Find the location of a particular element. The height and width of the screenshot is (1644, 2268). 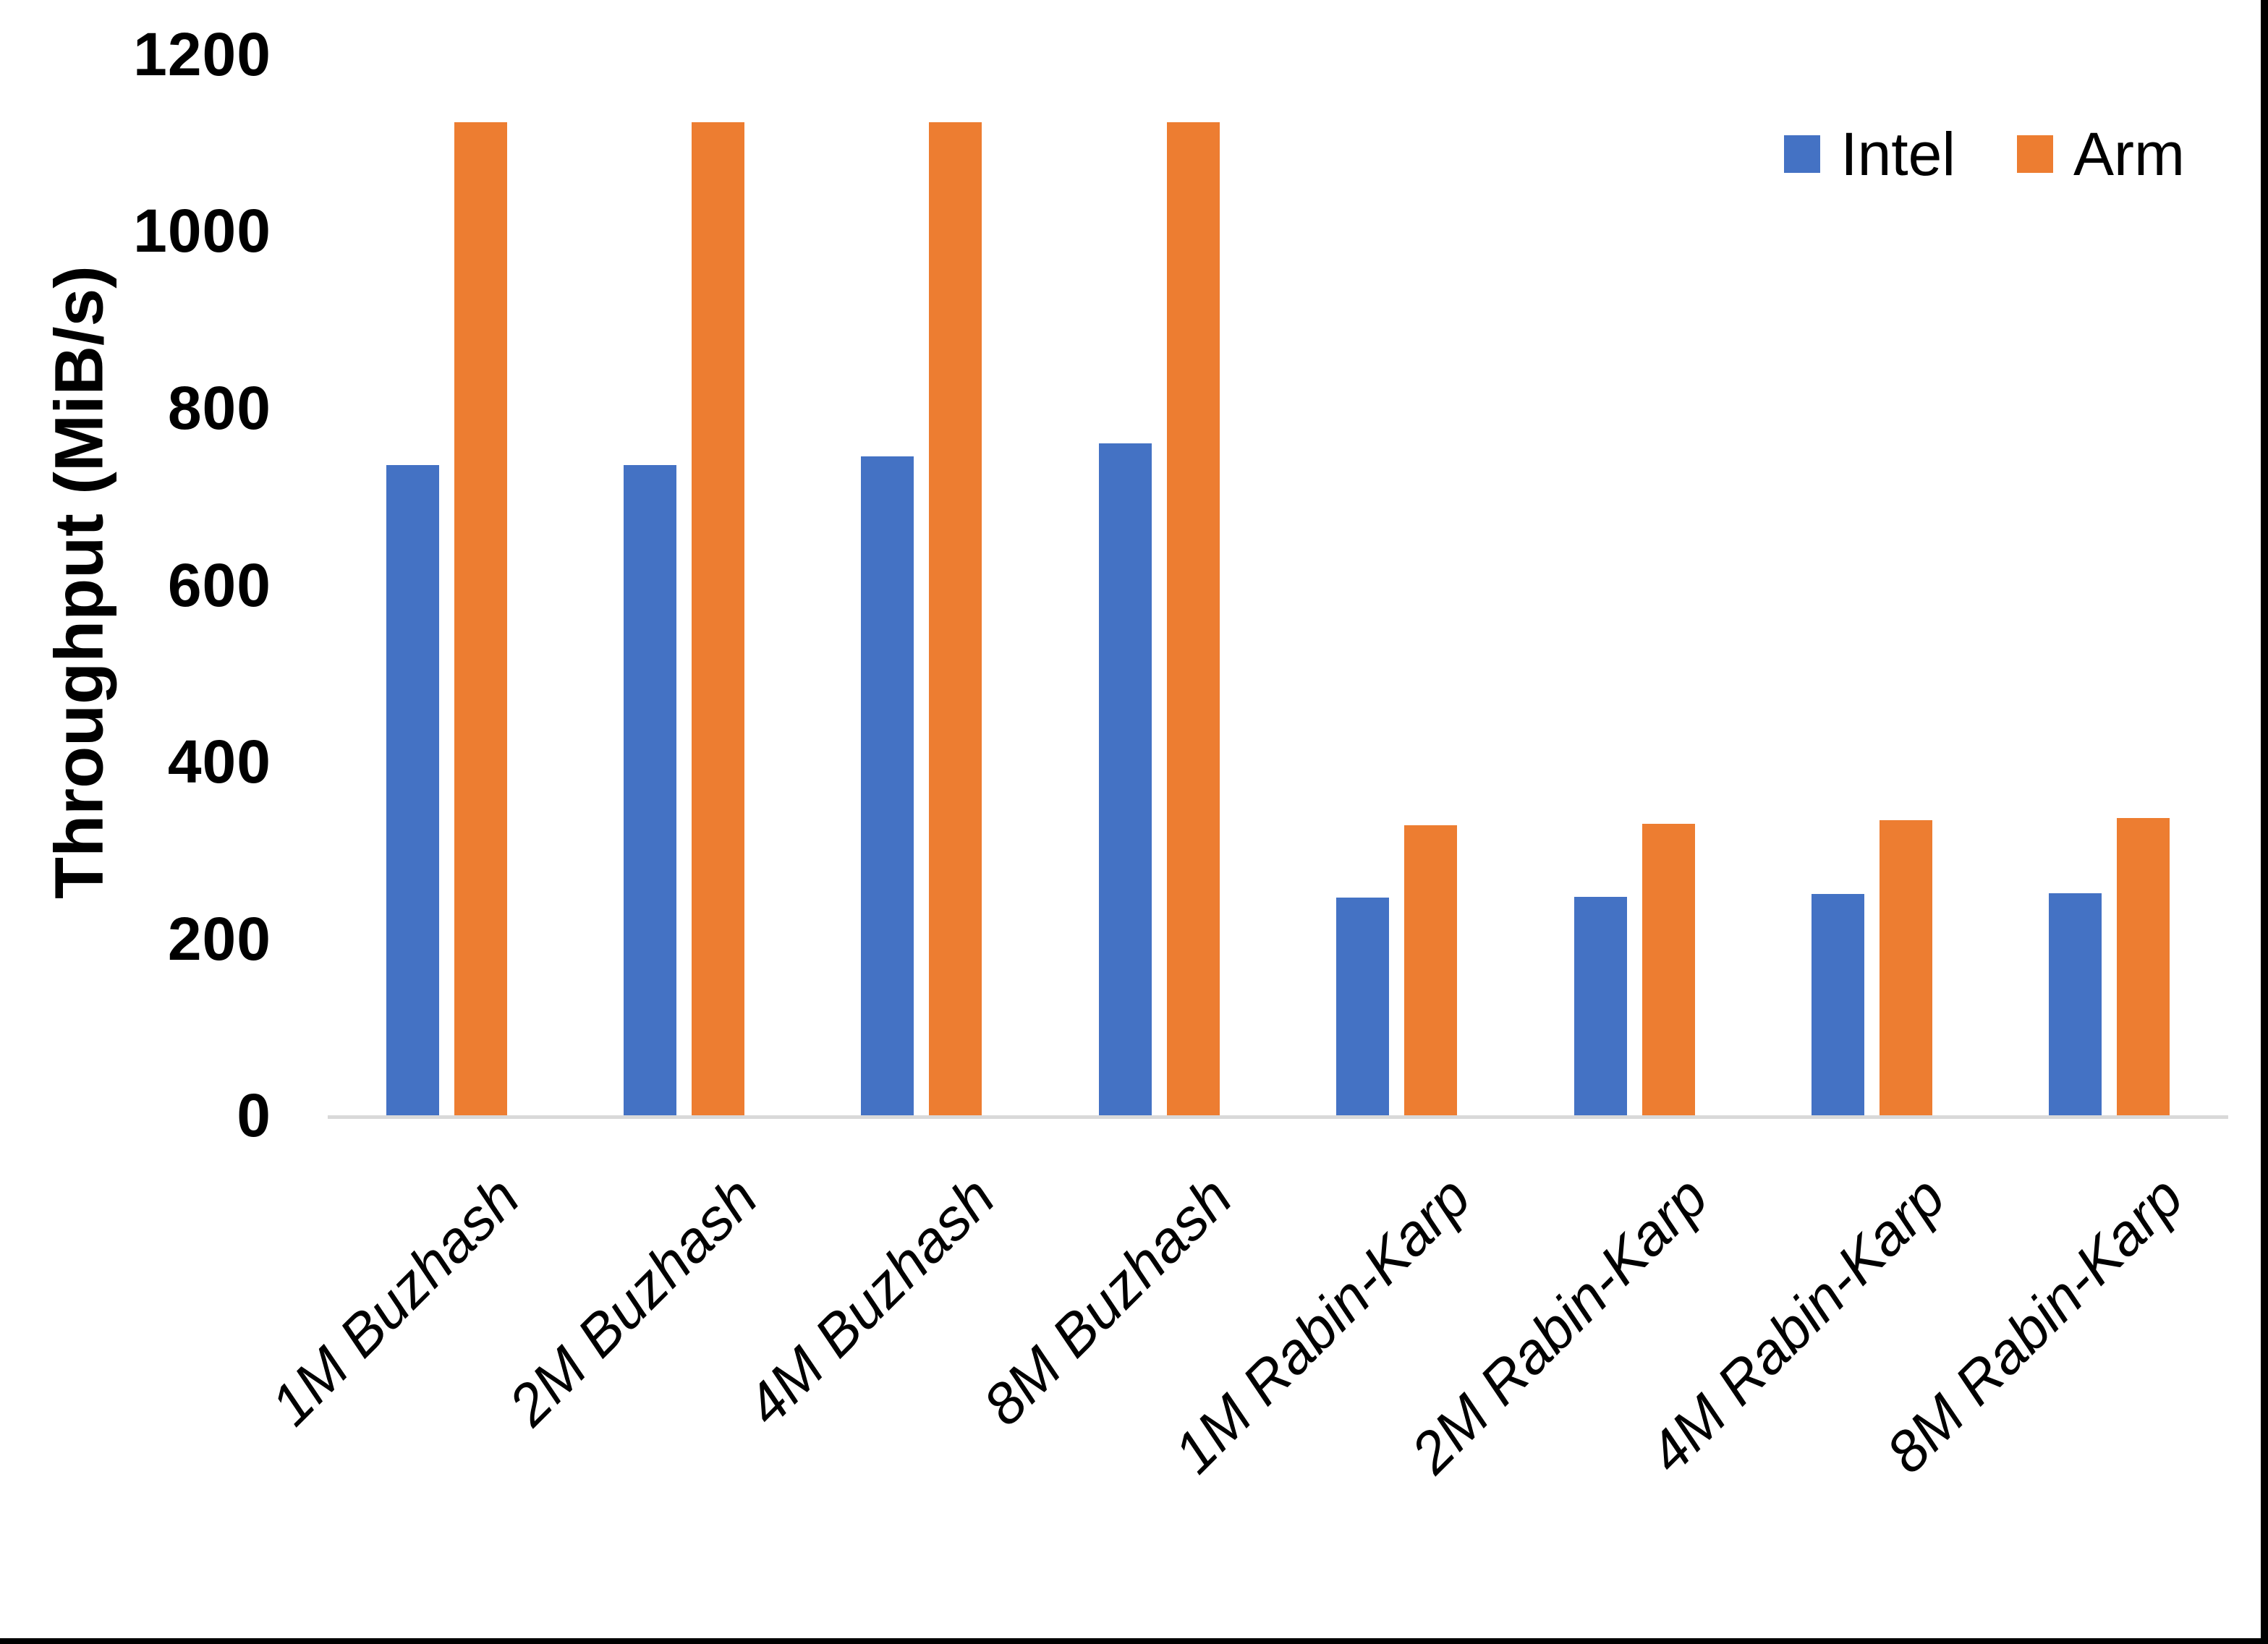

legend: Intel Arm is located at coordinates (1984, 154).